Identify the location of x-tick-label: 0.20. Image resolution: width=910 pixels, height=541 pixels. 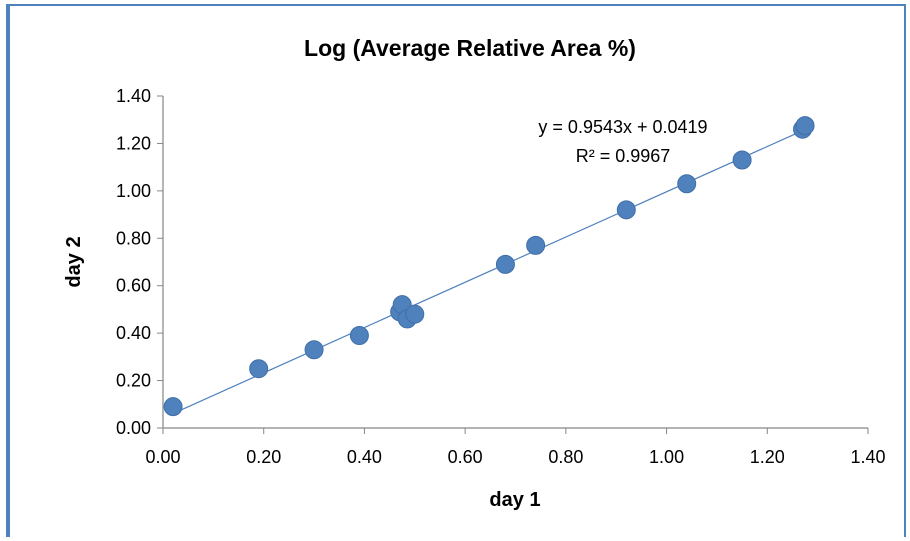
(263, 457).